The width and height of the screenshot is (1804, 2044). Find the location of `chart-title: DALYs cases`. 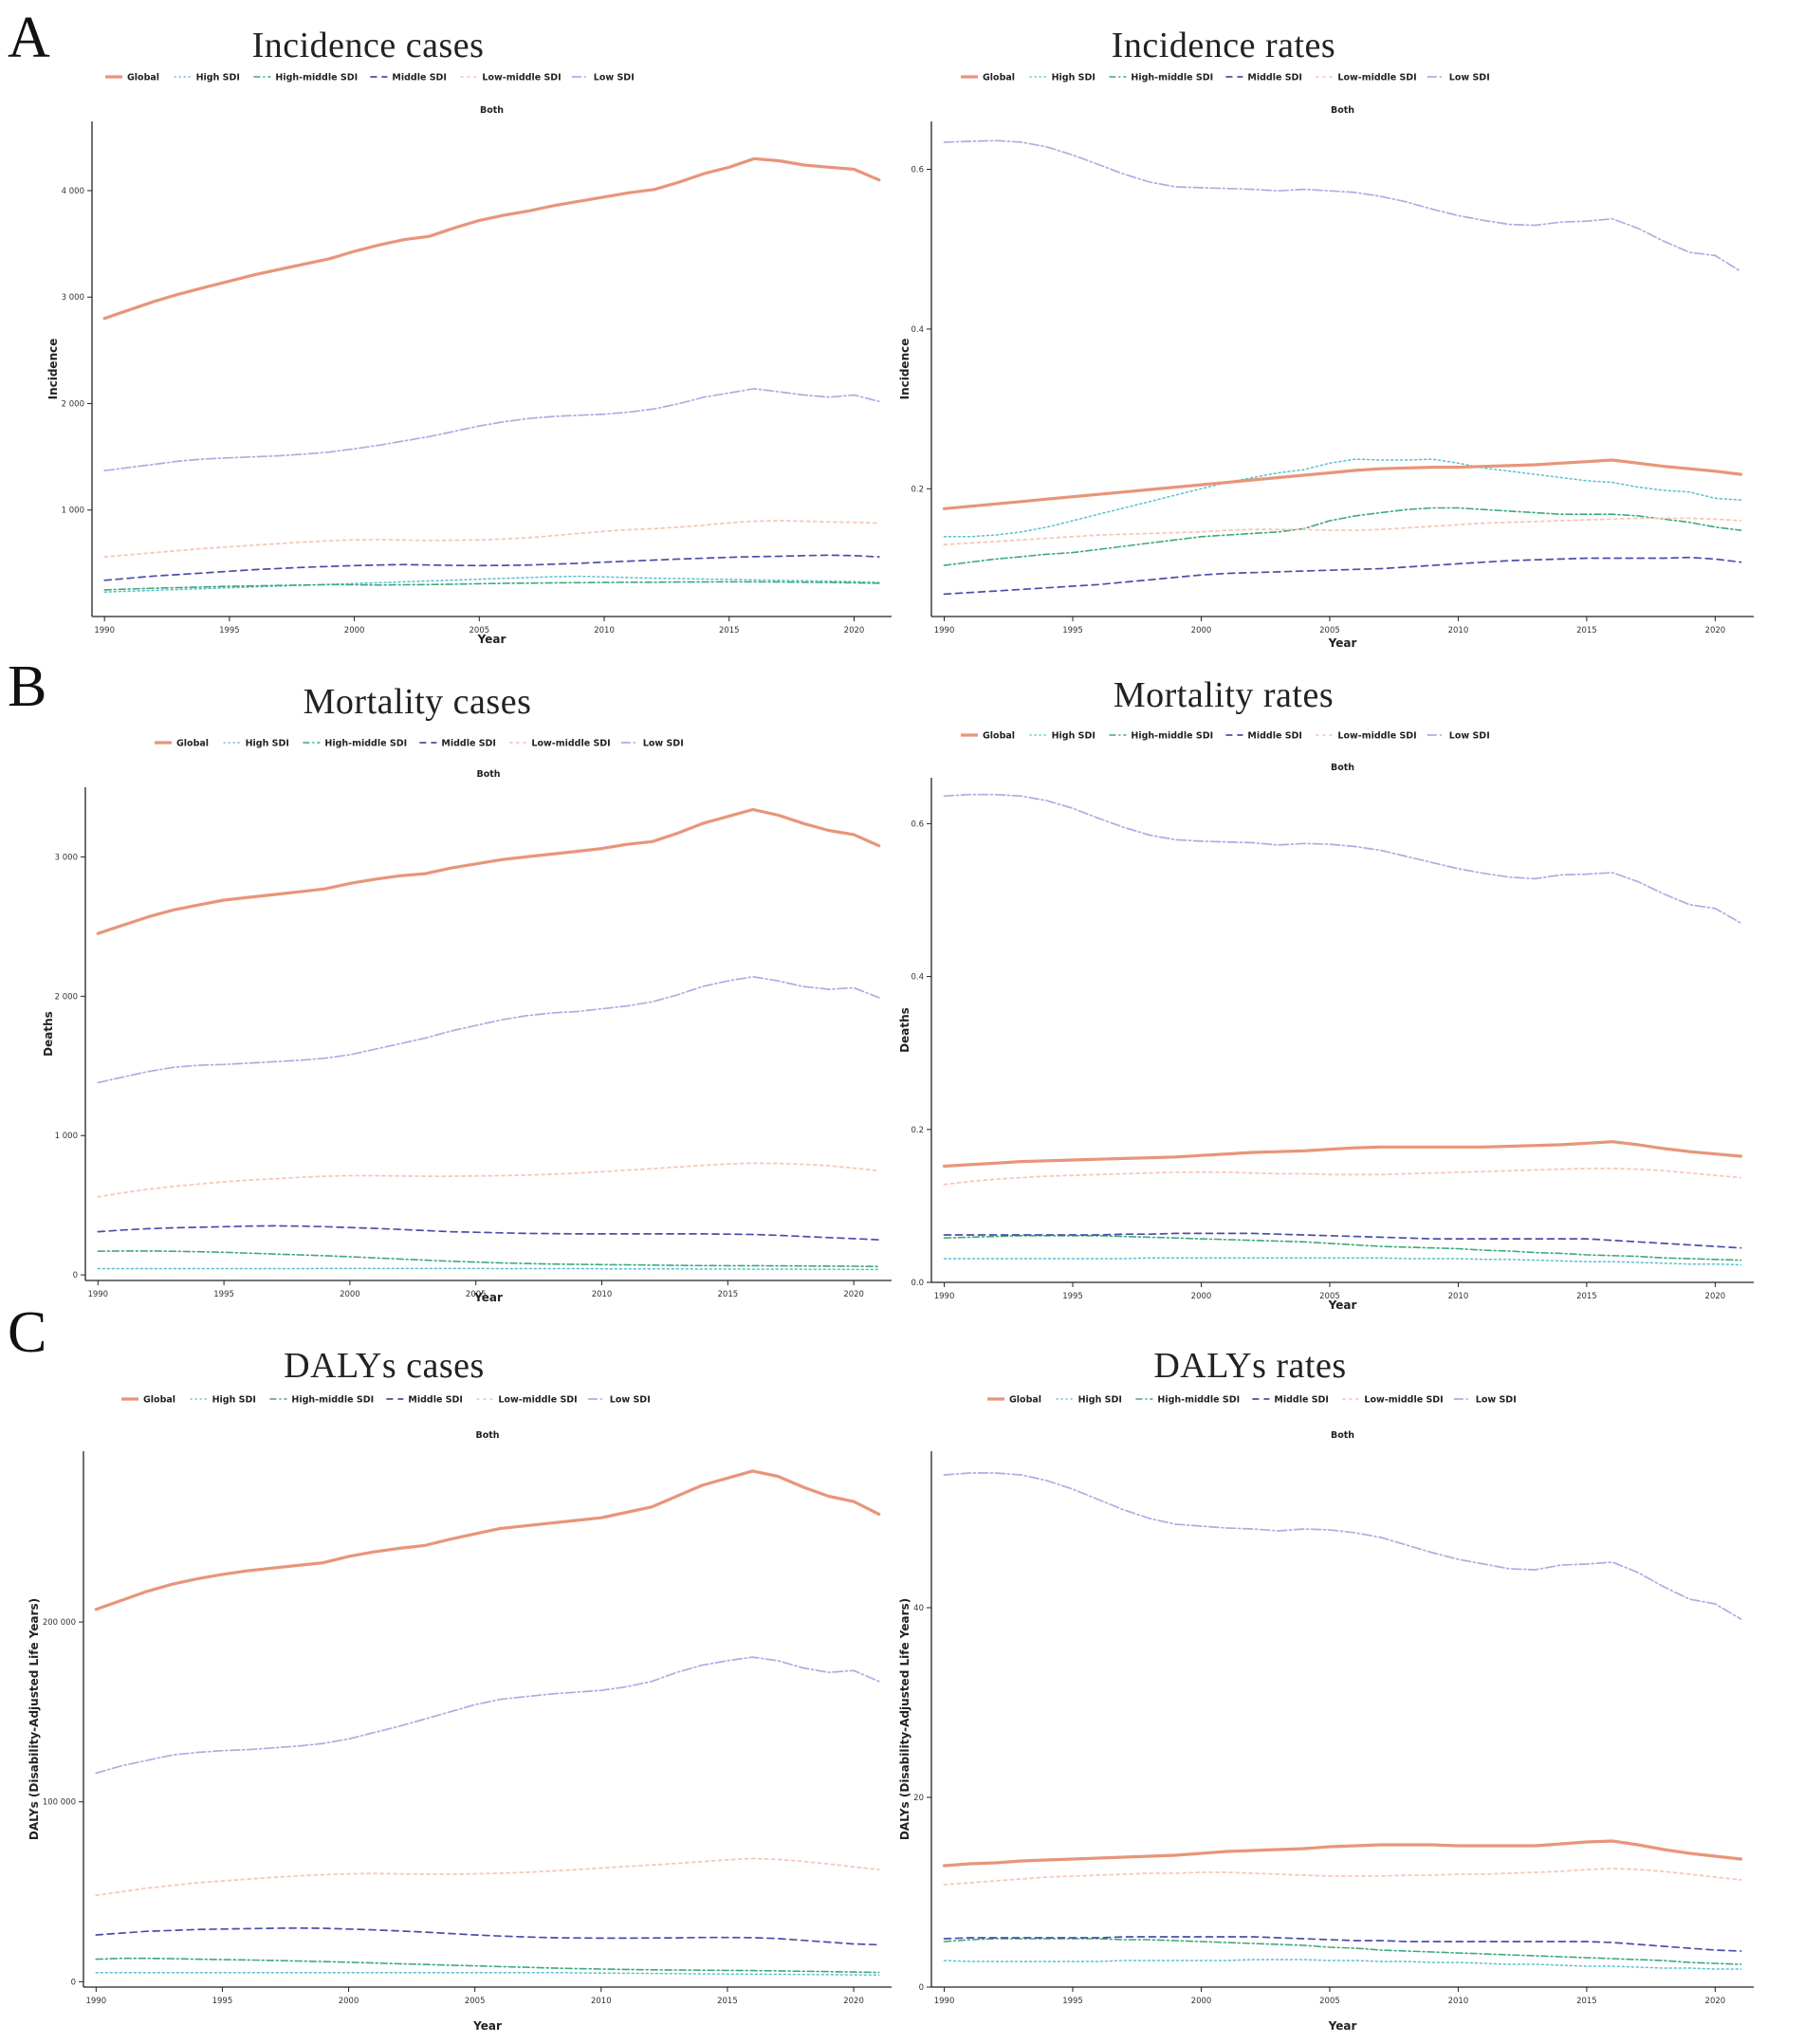

chart-title: DALYs cases is located at coordinates (385, 1366).